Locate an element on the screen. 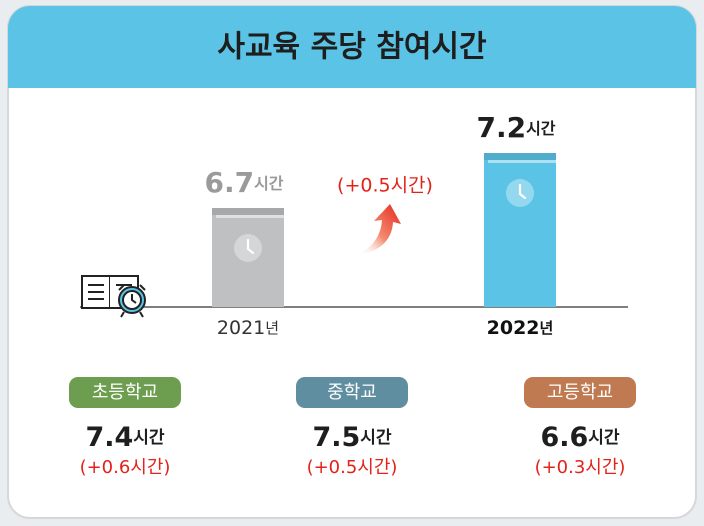 The image size is (704, 526). value-label: 6.7시간 is located at coordinates (243, 182).